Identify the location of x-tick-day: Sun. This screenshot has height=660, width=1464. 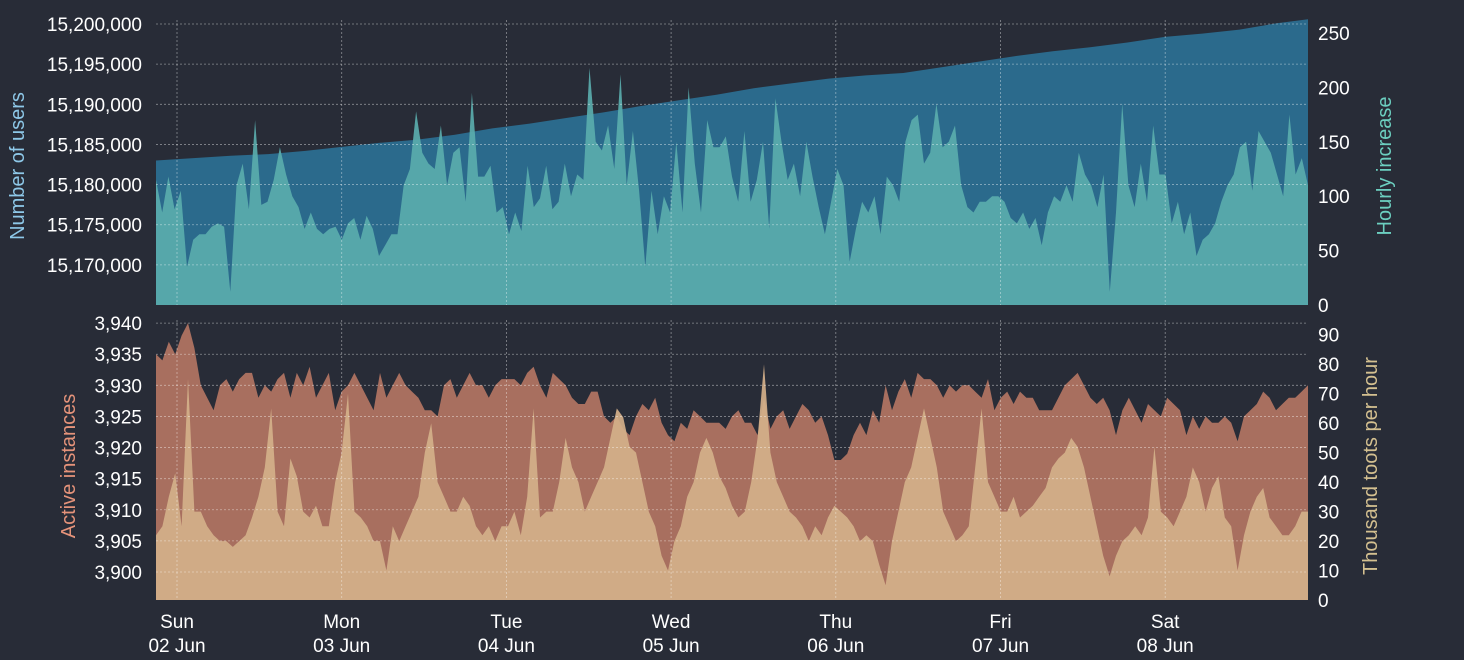
(177, 622).